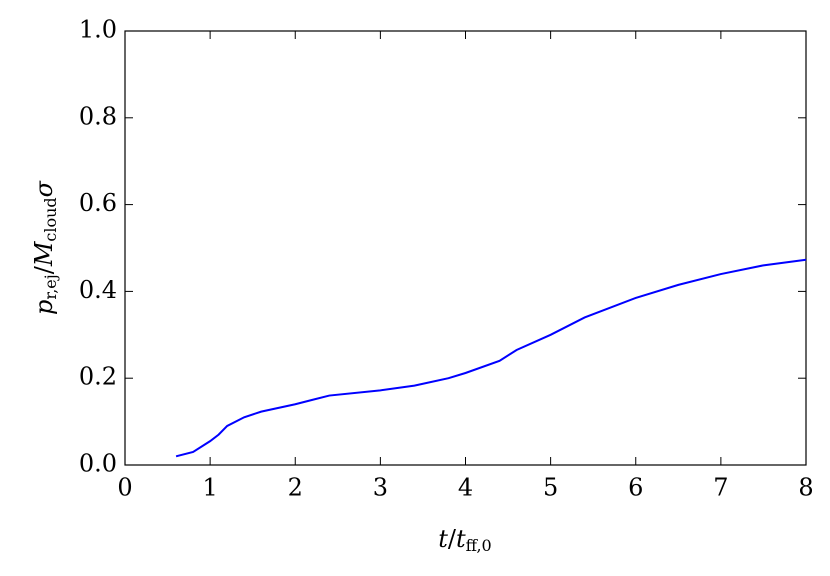 This screenshot has height=576, width=830. I want to click on y-tick-label: 0.2, so click(98, 377).